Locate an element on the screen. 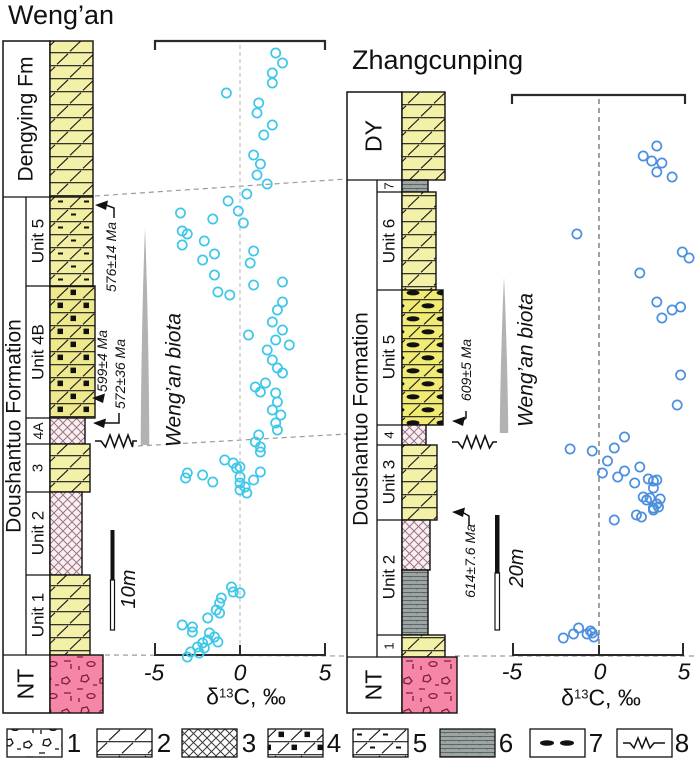 This screenshot has width=700, height=760. wengan-plot-top-bracket is located at coordinates (240, 44).